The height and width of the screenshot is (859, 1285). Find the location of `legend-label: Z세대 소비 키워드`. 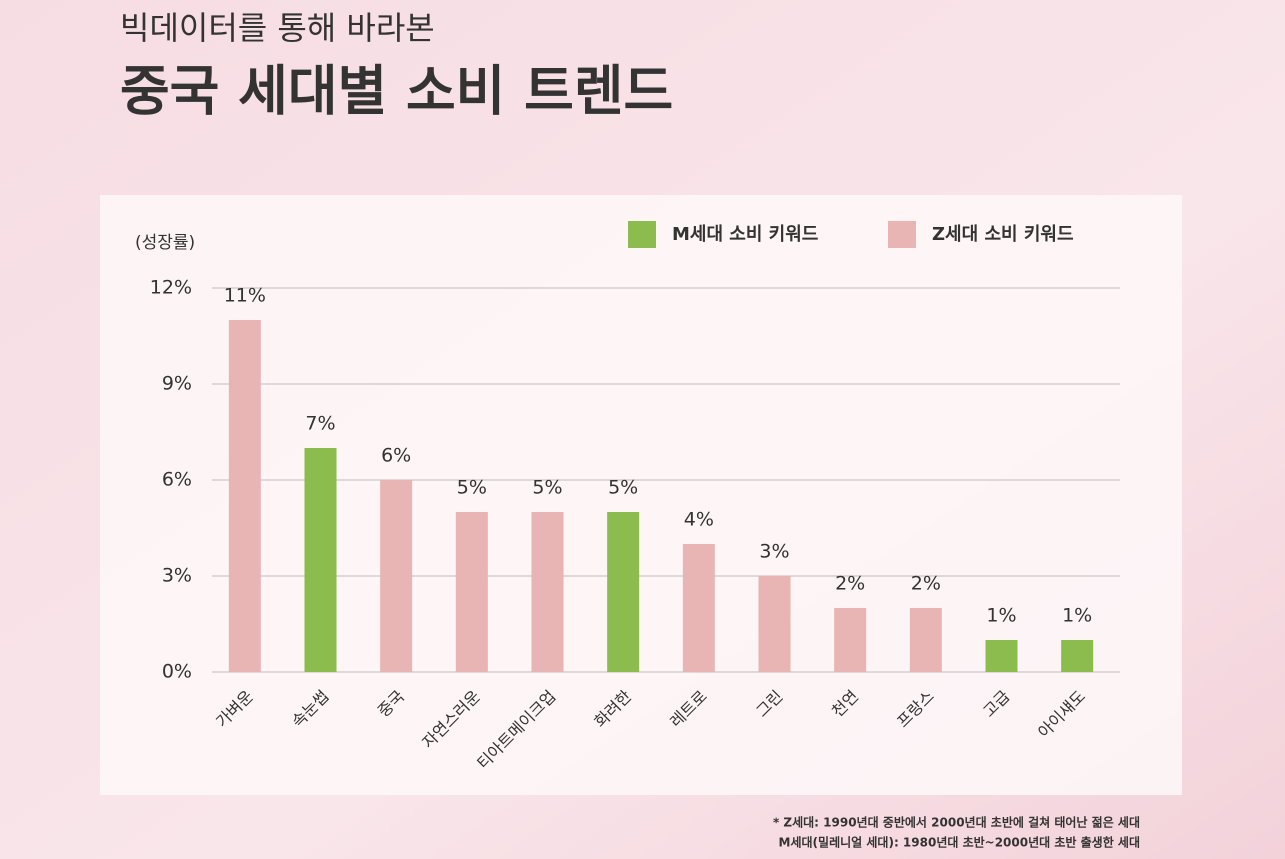

legend-label: Z세대 소비 키워드 is located at coordinates (1003, 234).